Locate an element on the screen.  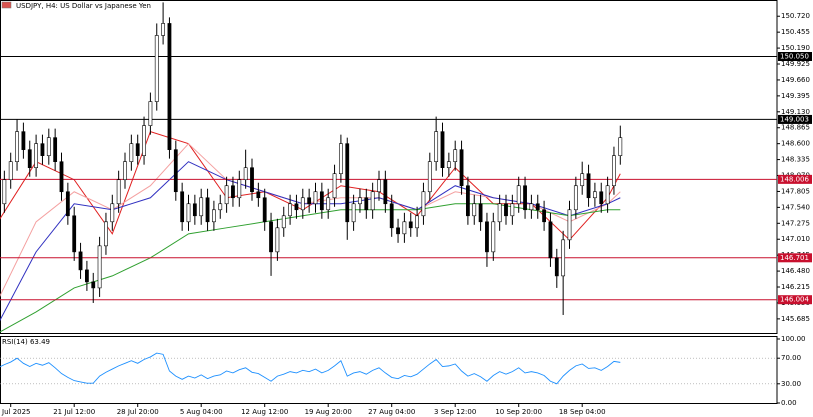
y-tick-label: 30.00 is located at coordinates (791, 384).